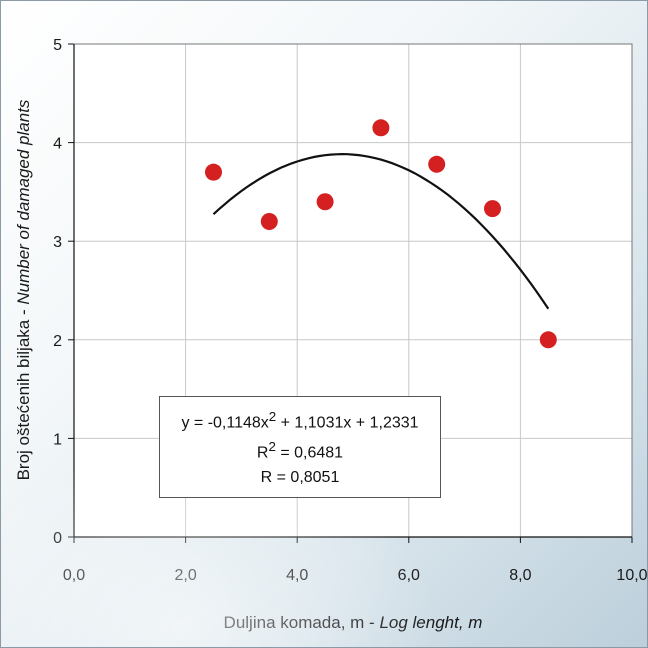 The width and height of the screenshot is (648, 648). I want to click on x-tick-label: 2,0, so click(185, 575).